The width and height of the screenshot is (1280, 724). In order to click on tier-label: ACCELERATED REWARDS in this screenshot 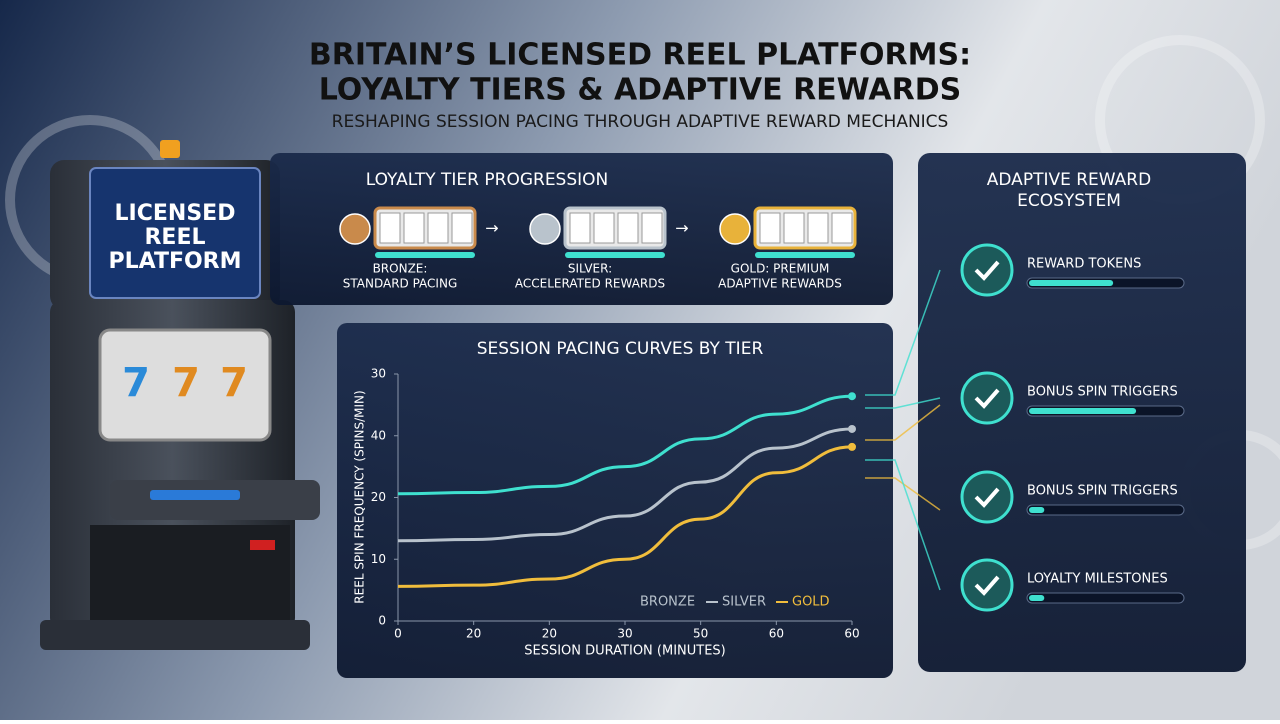, I will do `click(590, 284)`.